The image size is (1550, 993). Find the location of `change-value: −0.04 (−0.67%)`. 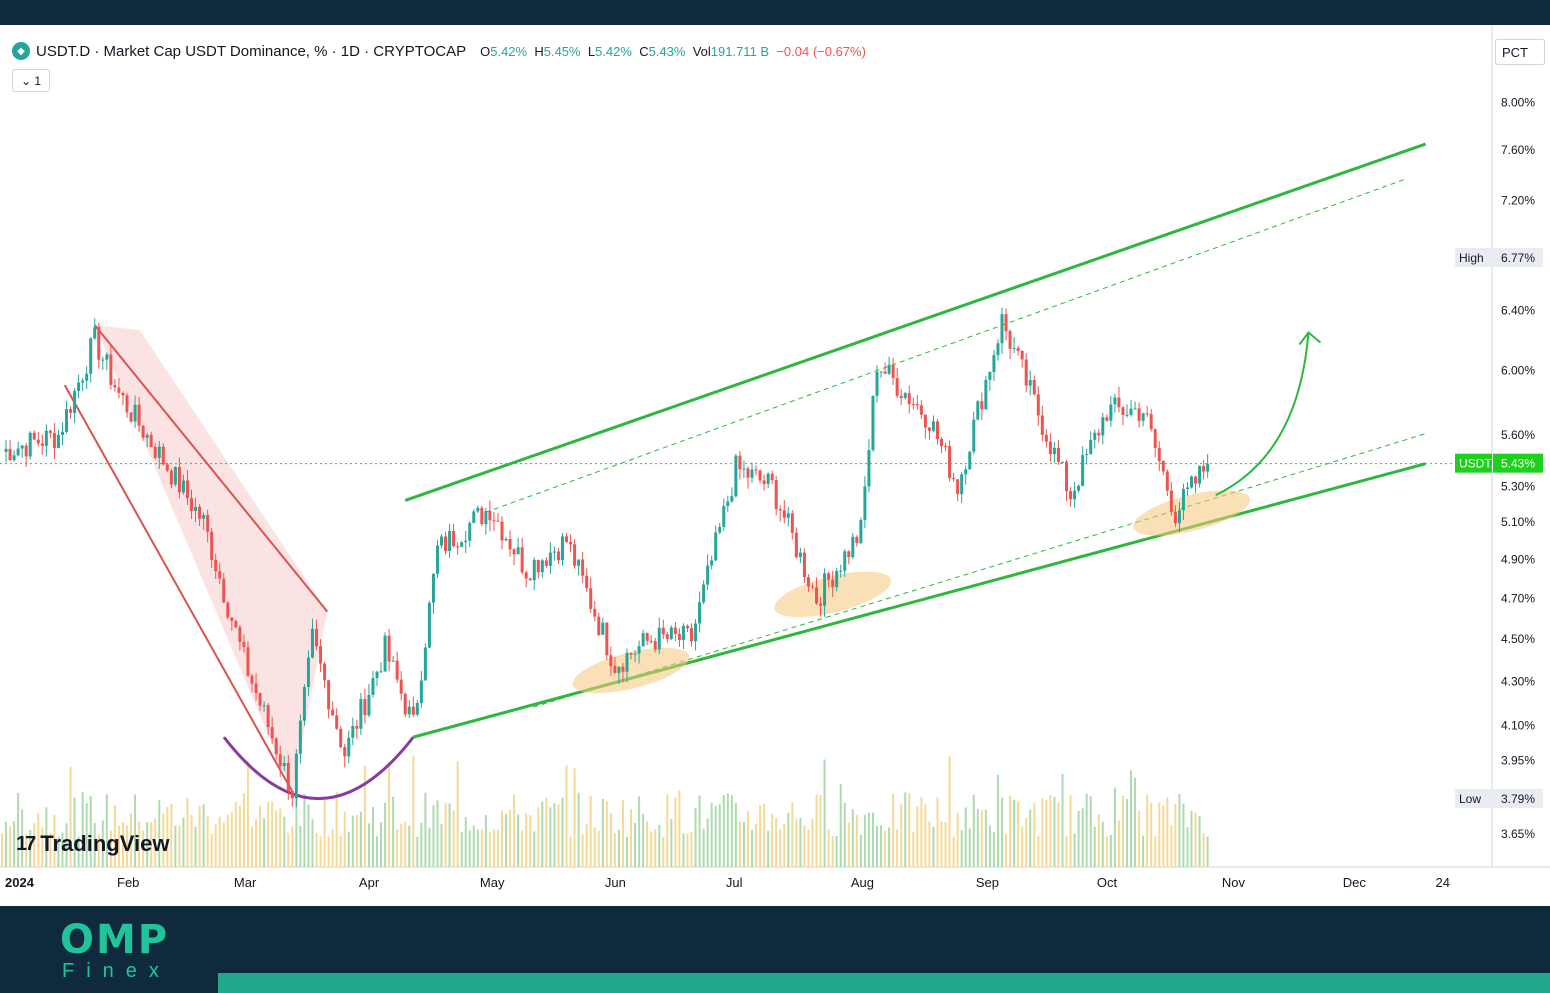

change-value: −0.04 (−0.67%) is located at coordinates (821, 51).